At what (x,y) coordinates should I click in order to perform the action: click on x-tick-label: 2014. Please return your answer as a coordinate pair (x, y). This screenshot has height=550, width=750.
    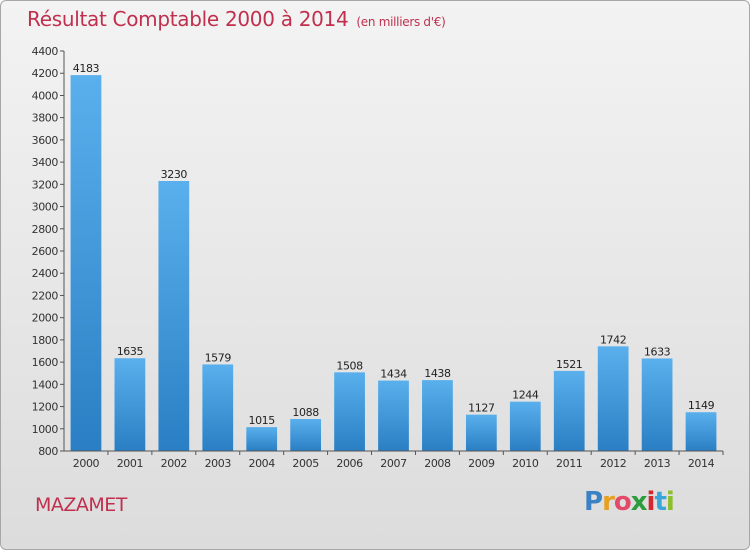
    Looking at the image, I should click on (701, 463).